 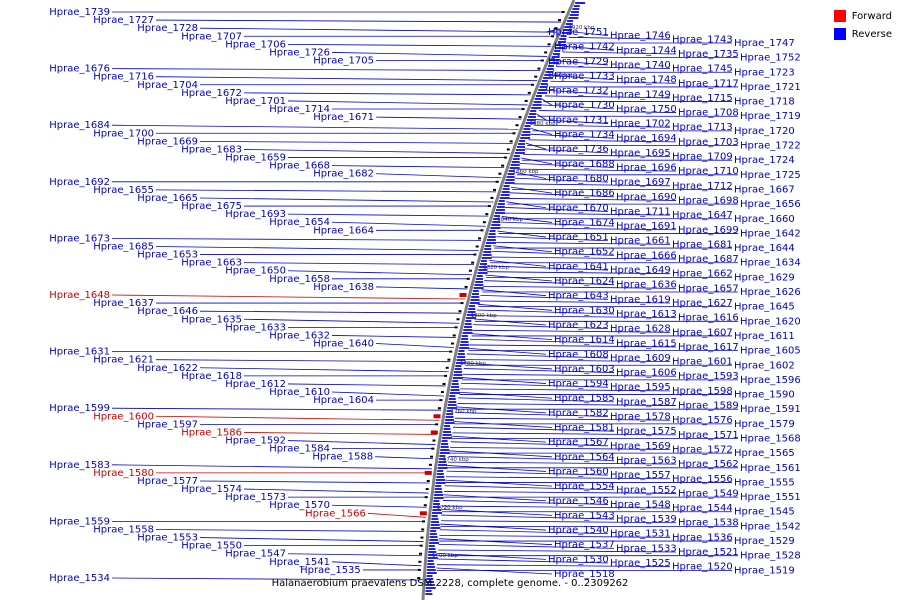 What do you see at coordinates (123, 303) in the screenshot?
I see `gene-label: Hprae_1637` at bounding box center [123, 303].